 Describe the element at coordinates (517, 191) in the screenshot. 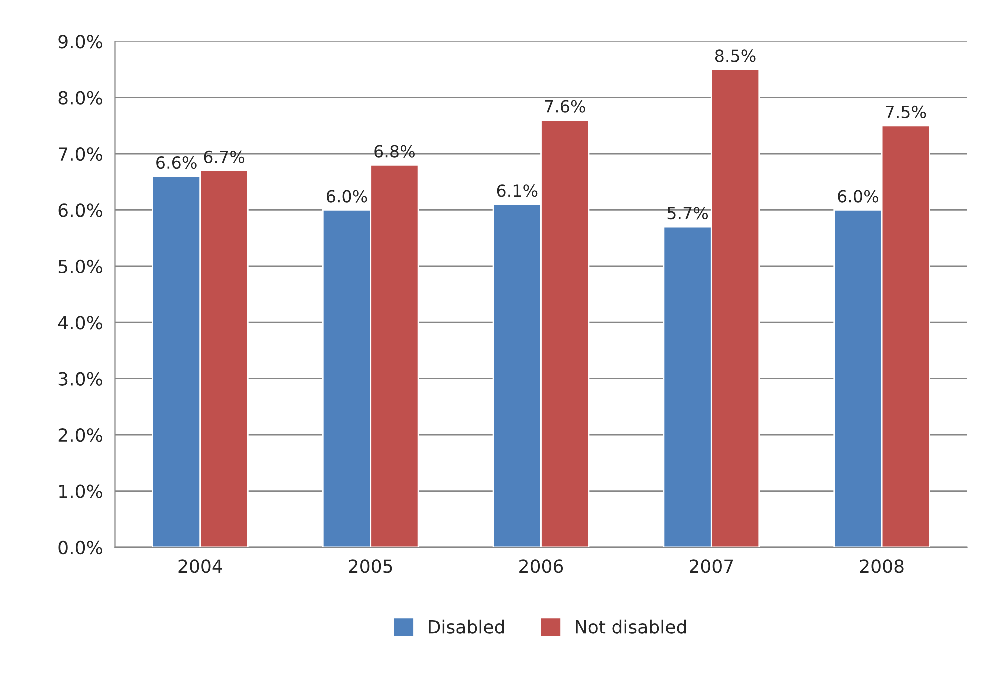

I see `data-label: 6.1%` at that location.